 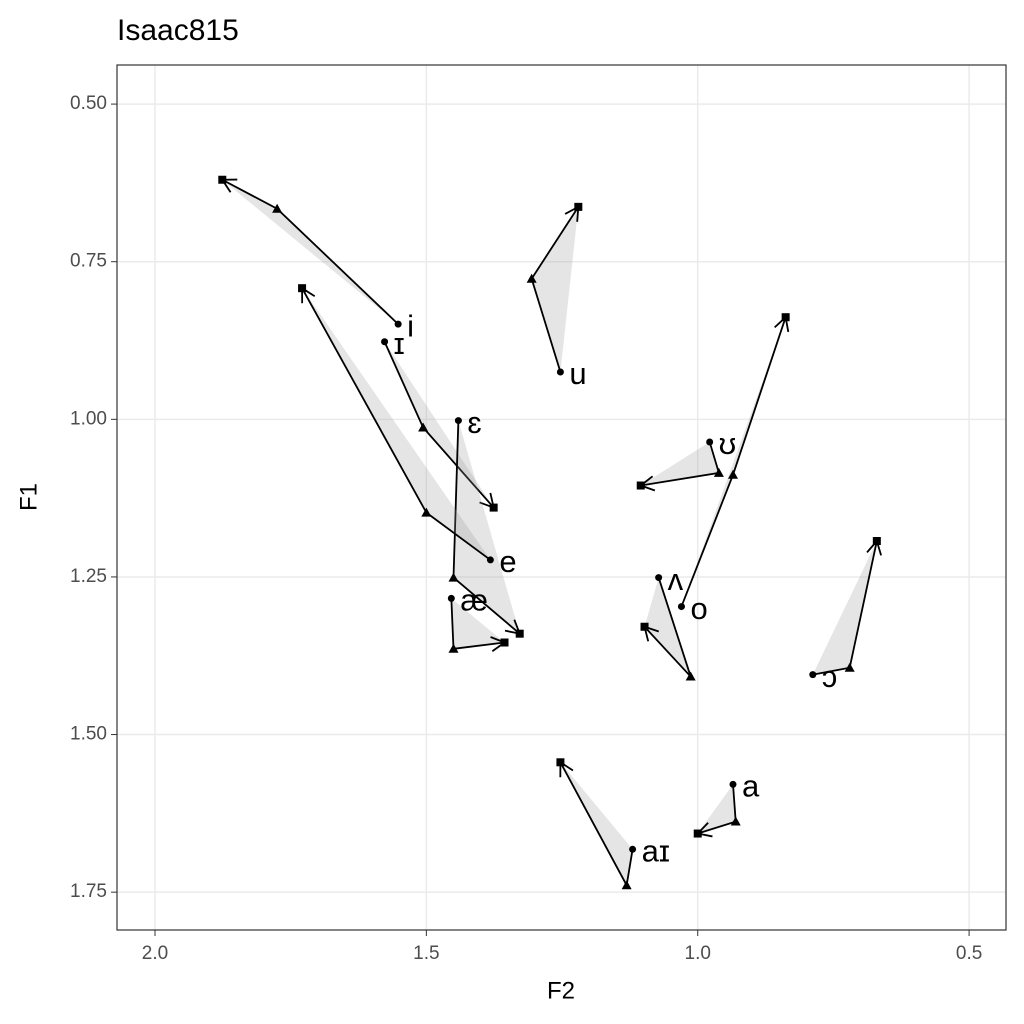 What do you see at coordinates (410, 325) in the screenshot?
I see `vowel-label: i` at bounding box center [410, 325].